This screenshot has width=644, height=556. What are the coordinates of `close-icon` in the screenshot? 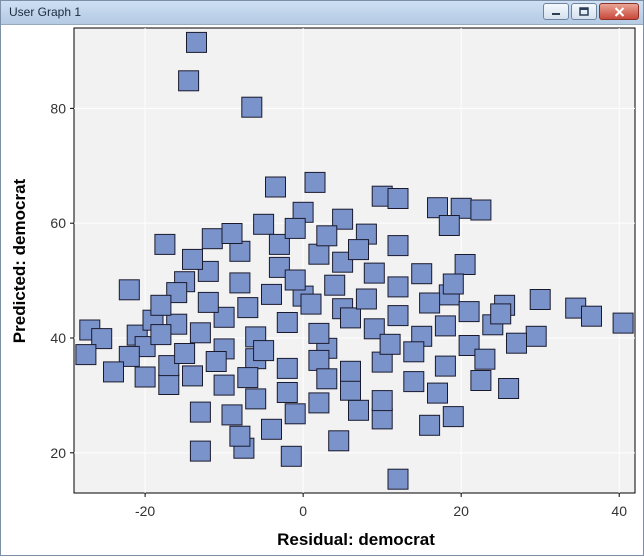 It's located at (619, 11).